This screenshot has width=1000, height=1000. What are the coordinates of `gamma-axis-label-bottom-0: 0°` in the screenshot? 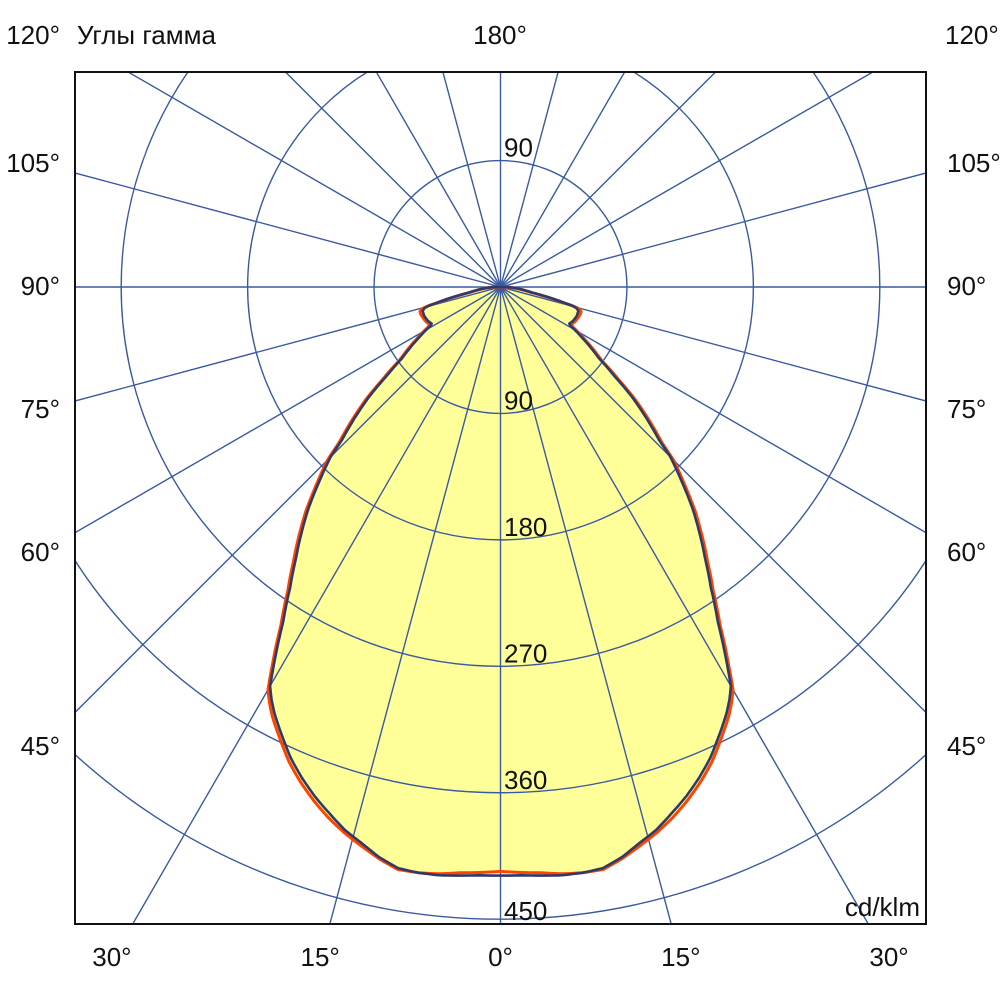 It's located at (500, 957).